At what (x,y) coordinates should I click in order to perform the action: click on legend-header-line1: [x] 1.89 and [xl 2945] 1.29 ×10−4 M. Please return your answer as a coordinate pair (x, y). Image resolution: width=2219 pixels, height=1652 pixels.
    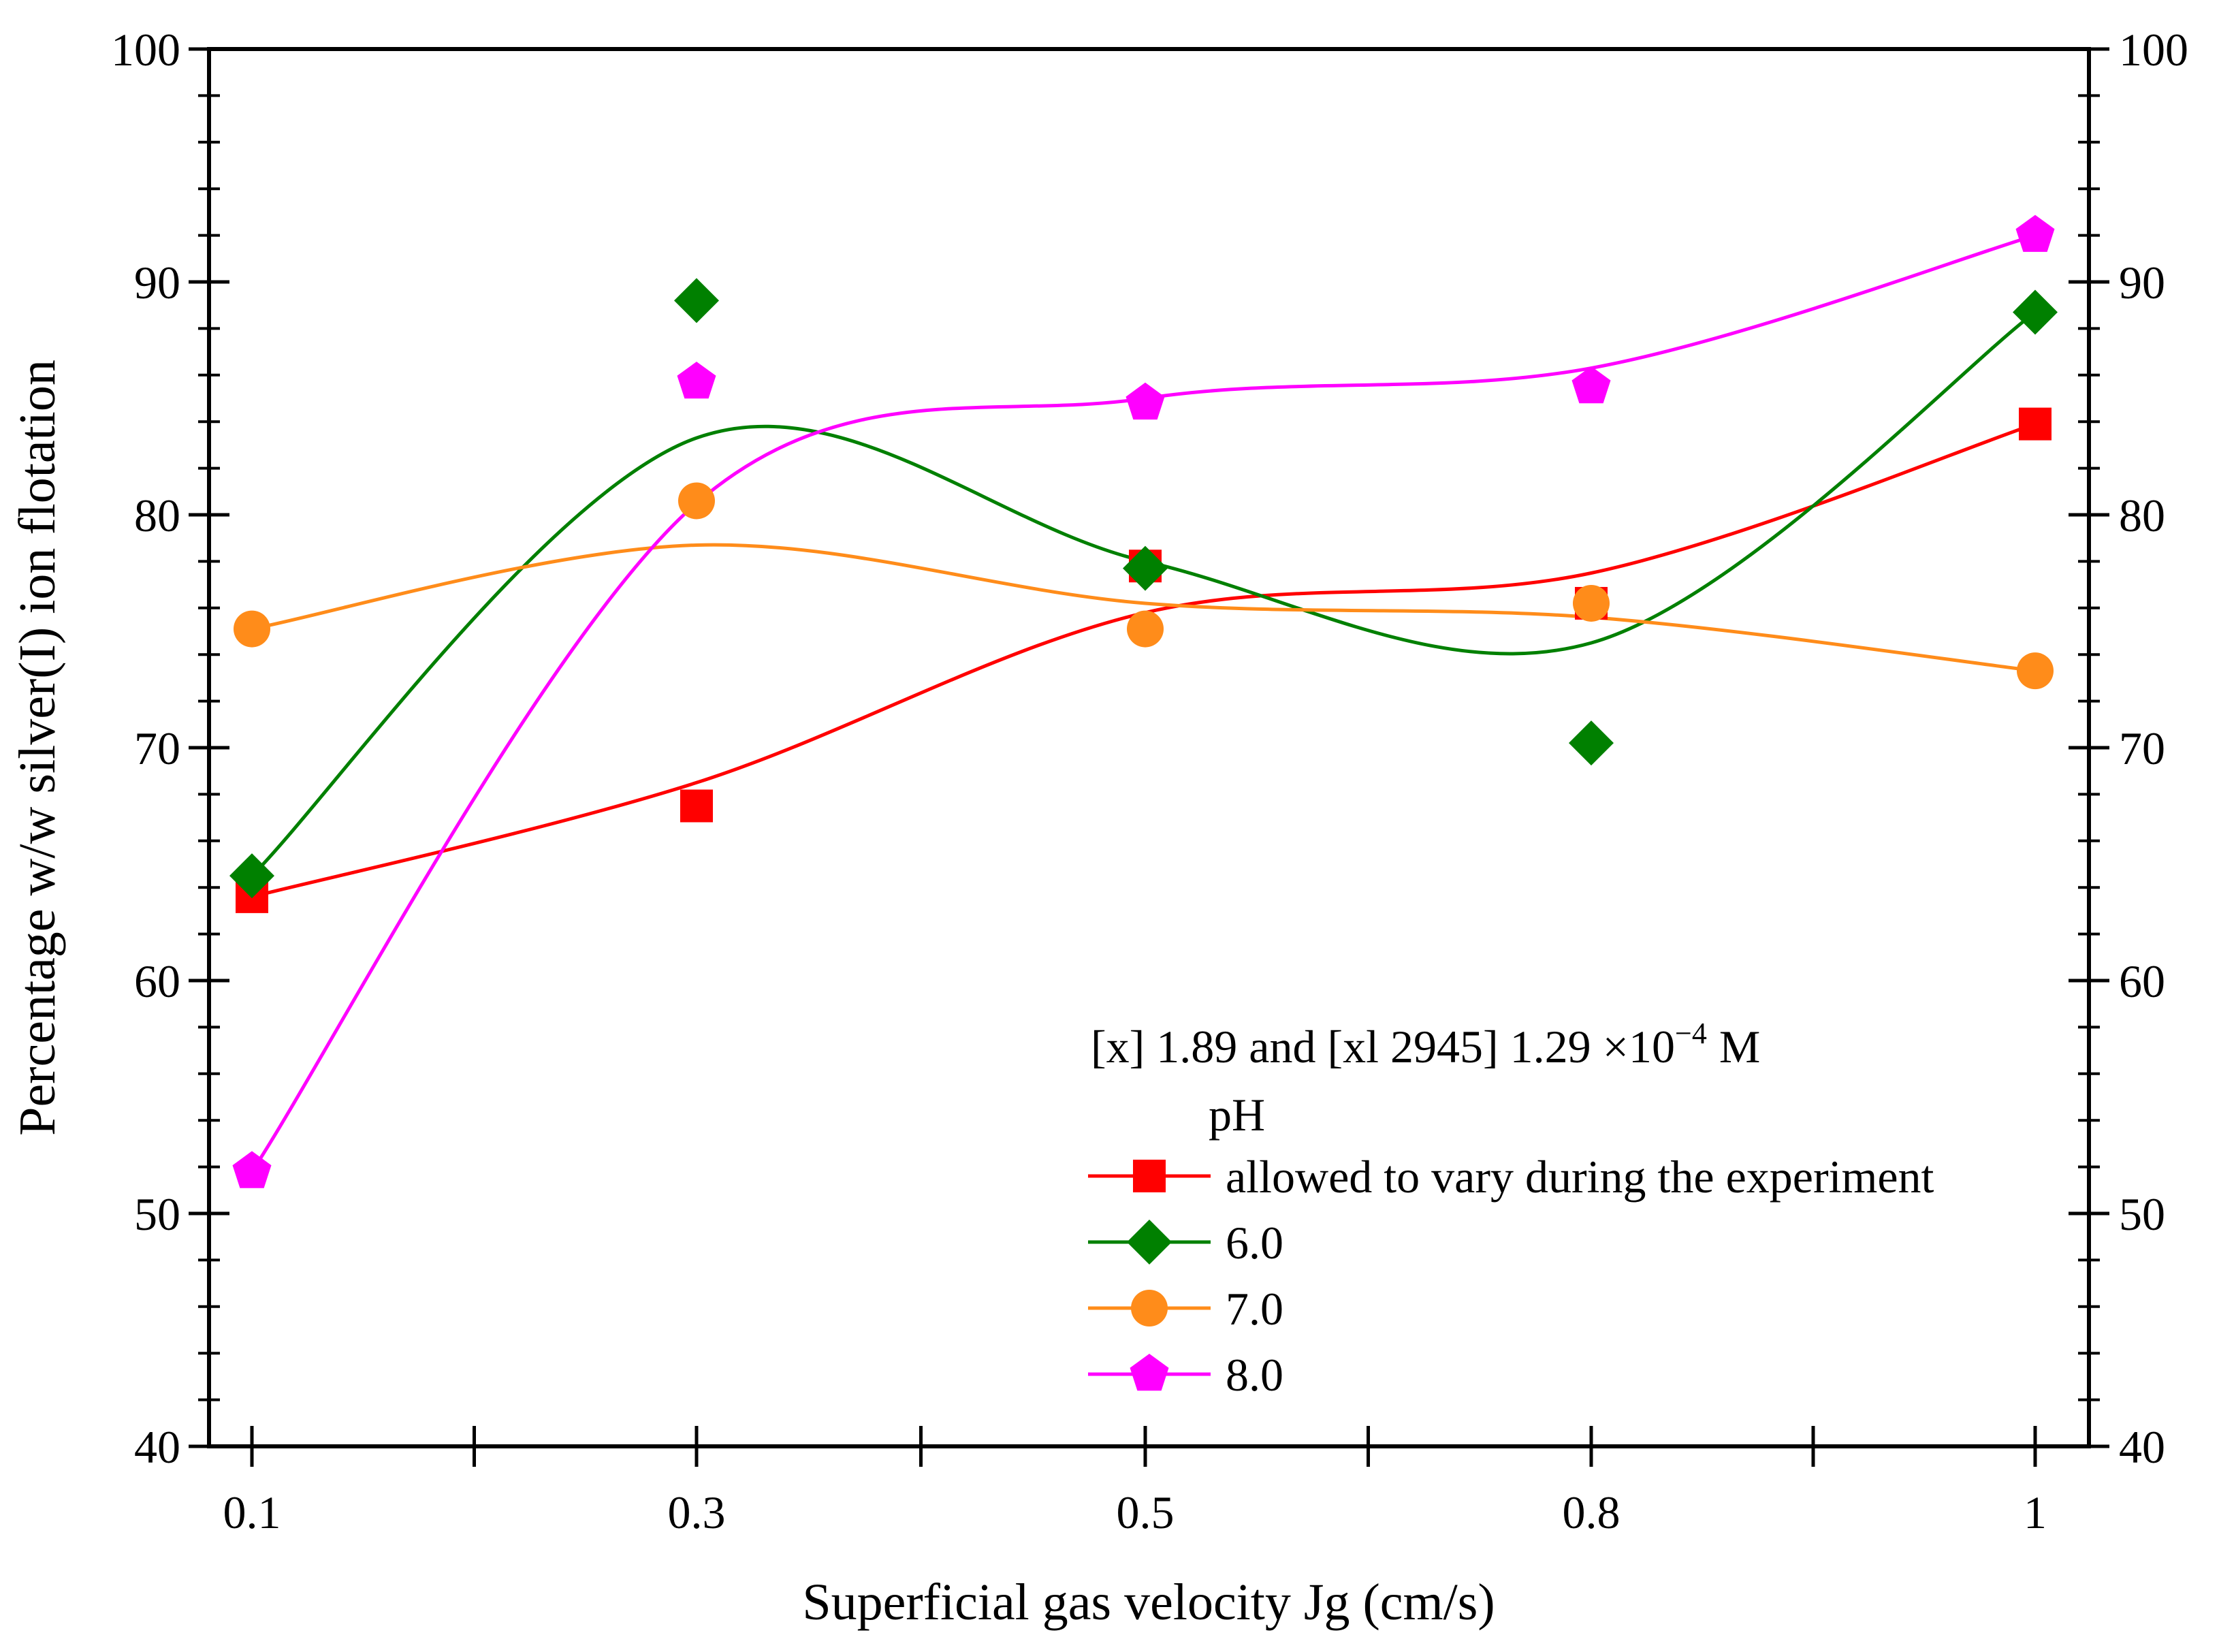
    Looking at the image, I should click on (1425, 1045).